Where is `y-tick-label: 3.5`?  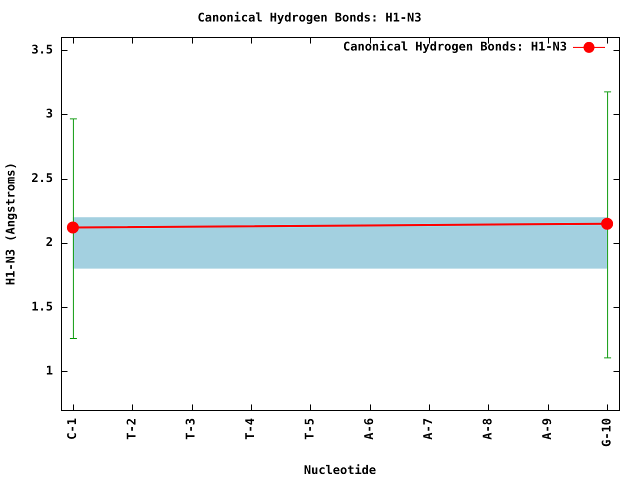
y-tick-label: 3.5 is located at coordinates (42, 49).